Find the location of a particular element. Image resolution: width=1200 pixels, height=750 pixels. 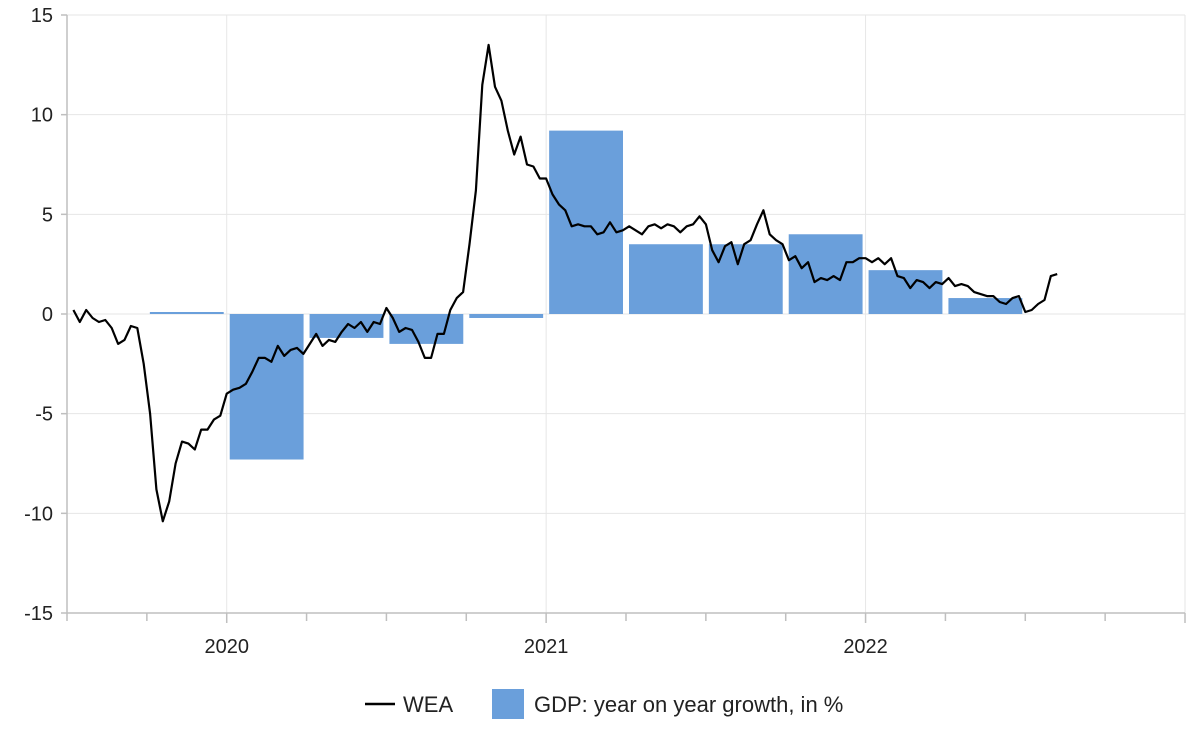

y-tick-label: -15 is located at coordinates (38, 614).